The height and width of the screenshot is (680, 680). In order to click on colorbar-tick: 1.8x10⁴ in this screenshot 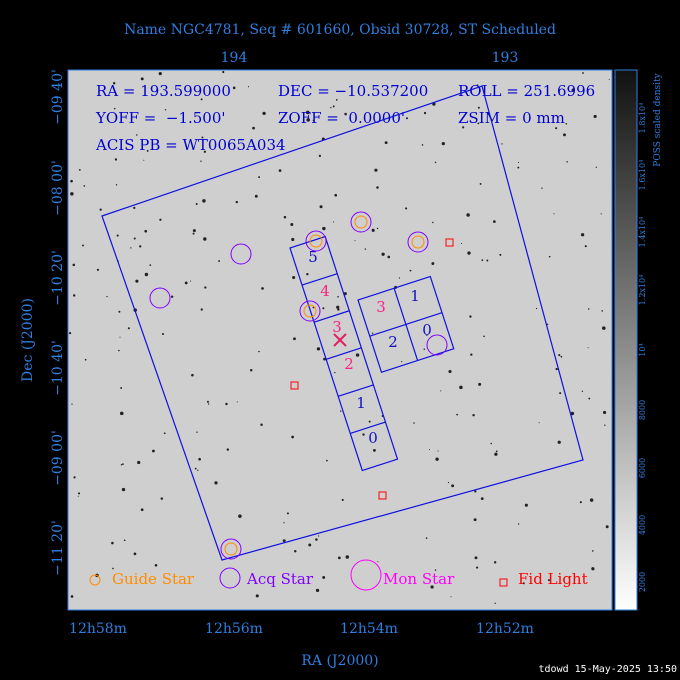, I will do `click(642, 118)`.